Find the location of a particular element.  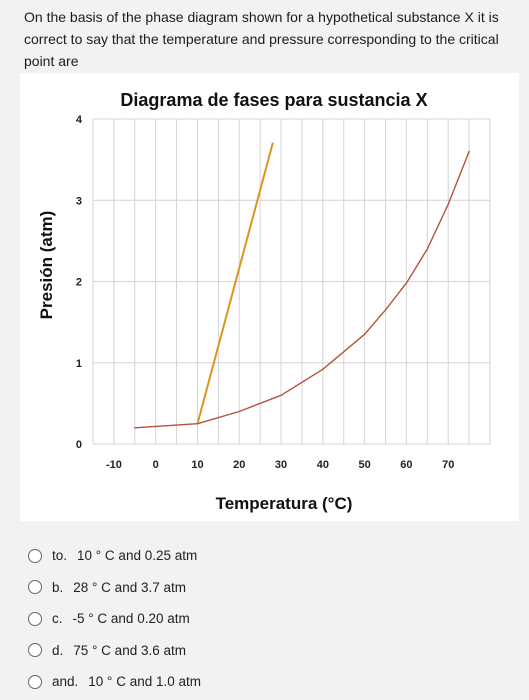

y-tick-label: 2 is located at coordinates (79, 283).